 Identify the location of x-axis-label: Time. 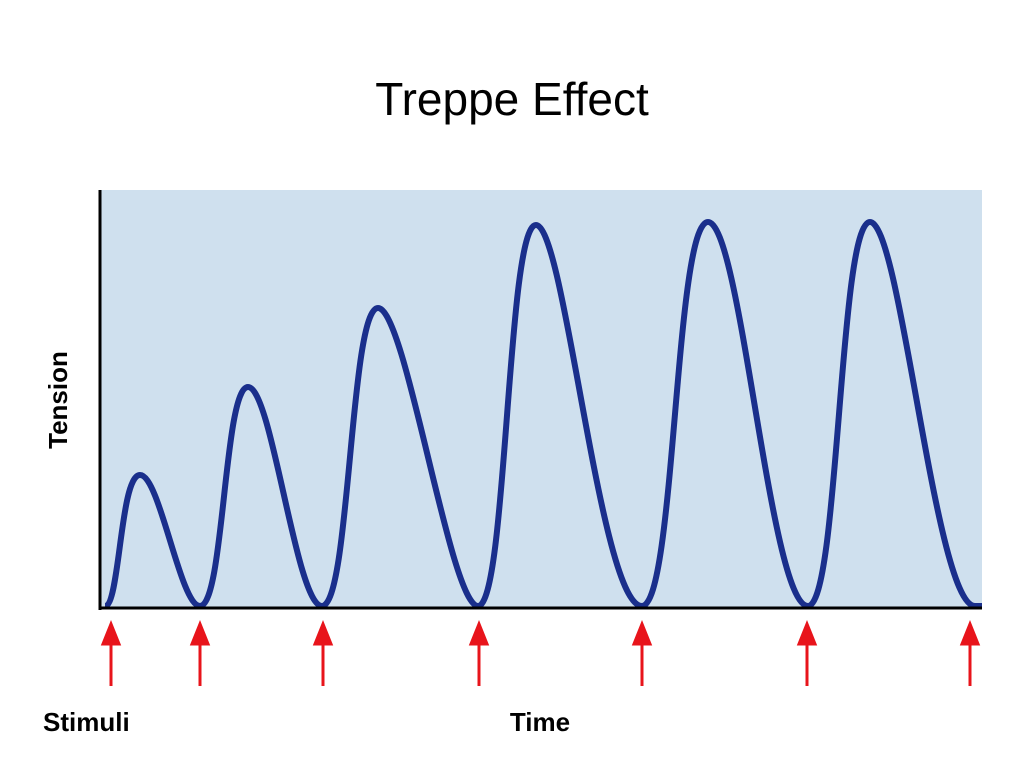
(540, 722).